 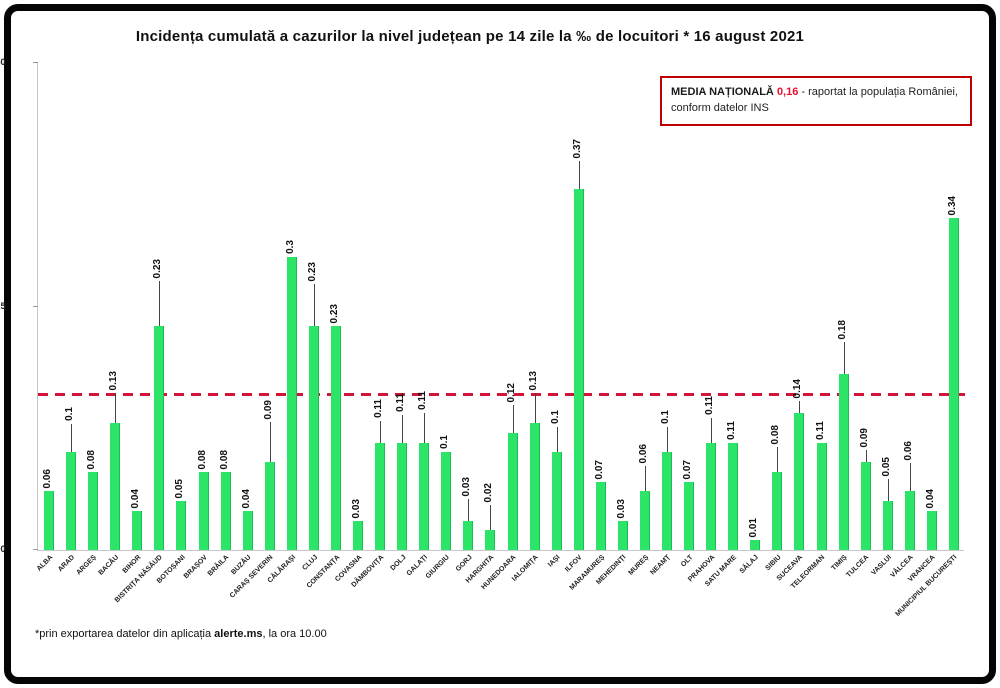 I want to click on category-label: SĂLAJ, so click(x=750, y=565).